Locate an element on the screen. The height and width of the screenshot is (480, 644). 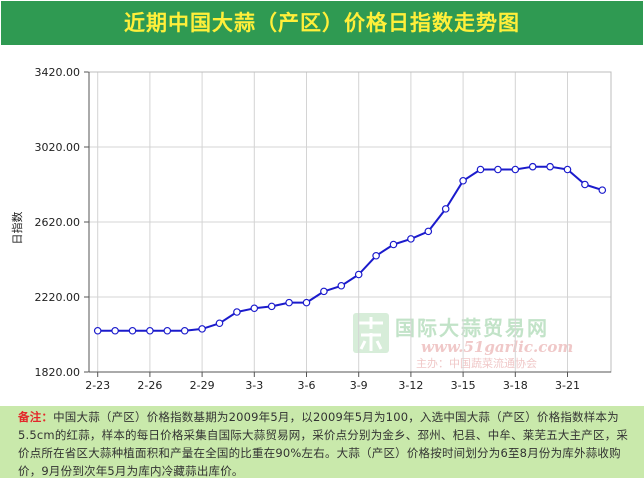
watermark: 国际大蒜贸易网 www.51garlic.com 主办：中国蔬菜流通协会 is located at coordinates (463, 341).